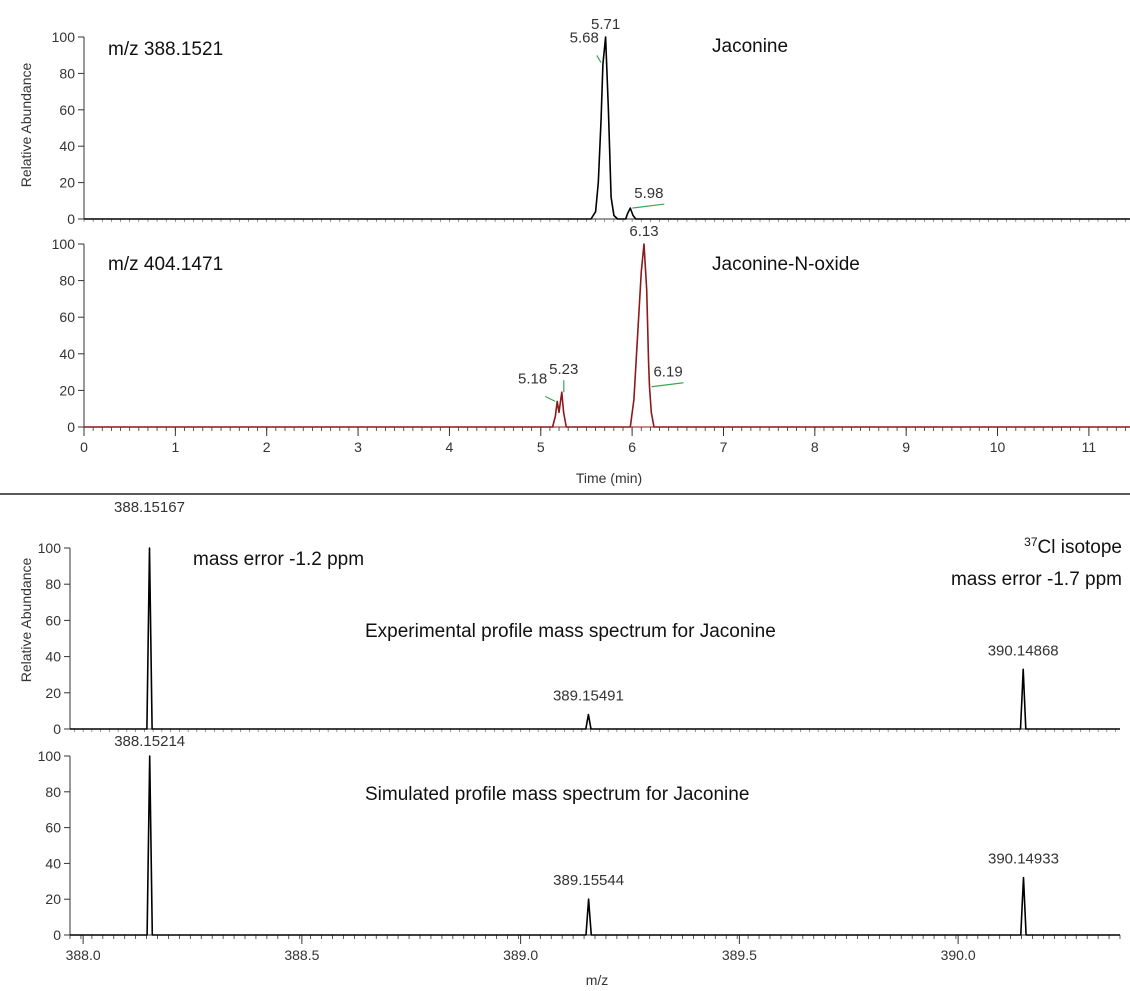 This screenshot has height=991, width=1130. I want to click on peak-label: 5.23, so click(563, 369).